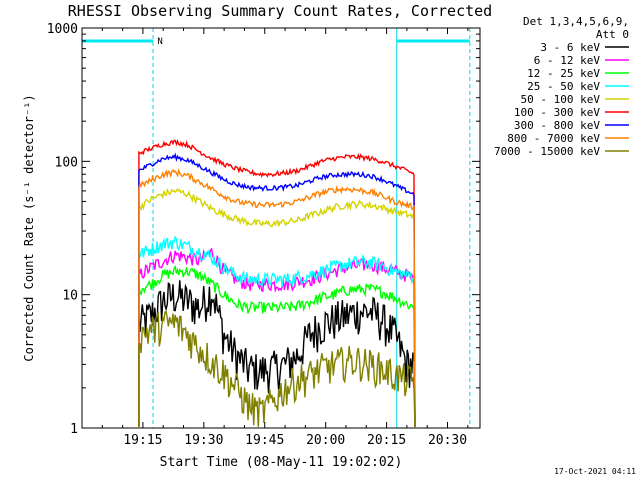 The height and width of the screenshot is (480, 640). Describe the element at coordinates (159, 42) in the screenshot. I see `night-label: N` at that location.